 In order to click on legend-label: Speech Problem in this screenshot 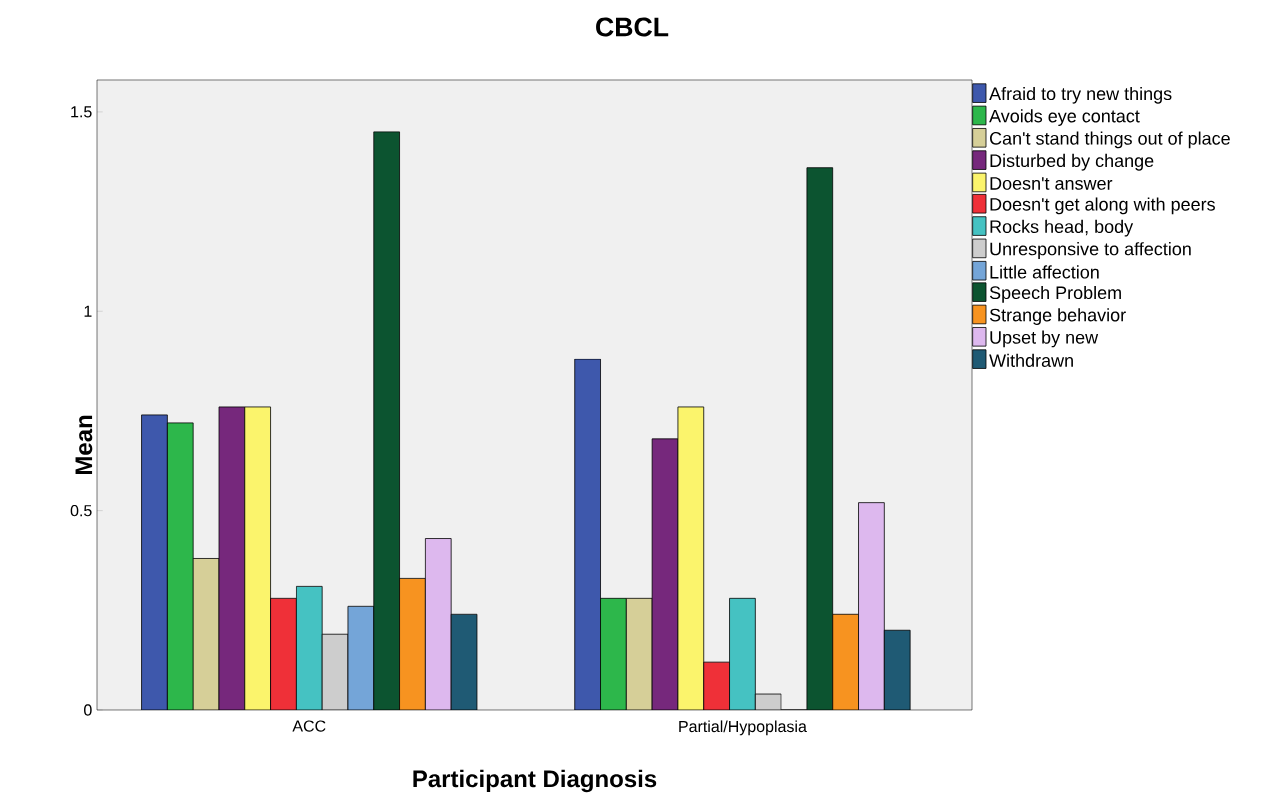, I will do `click(1055, 294)`.